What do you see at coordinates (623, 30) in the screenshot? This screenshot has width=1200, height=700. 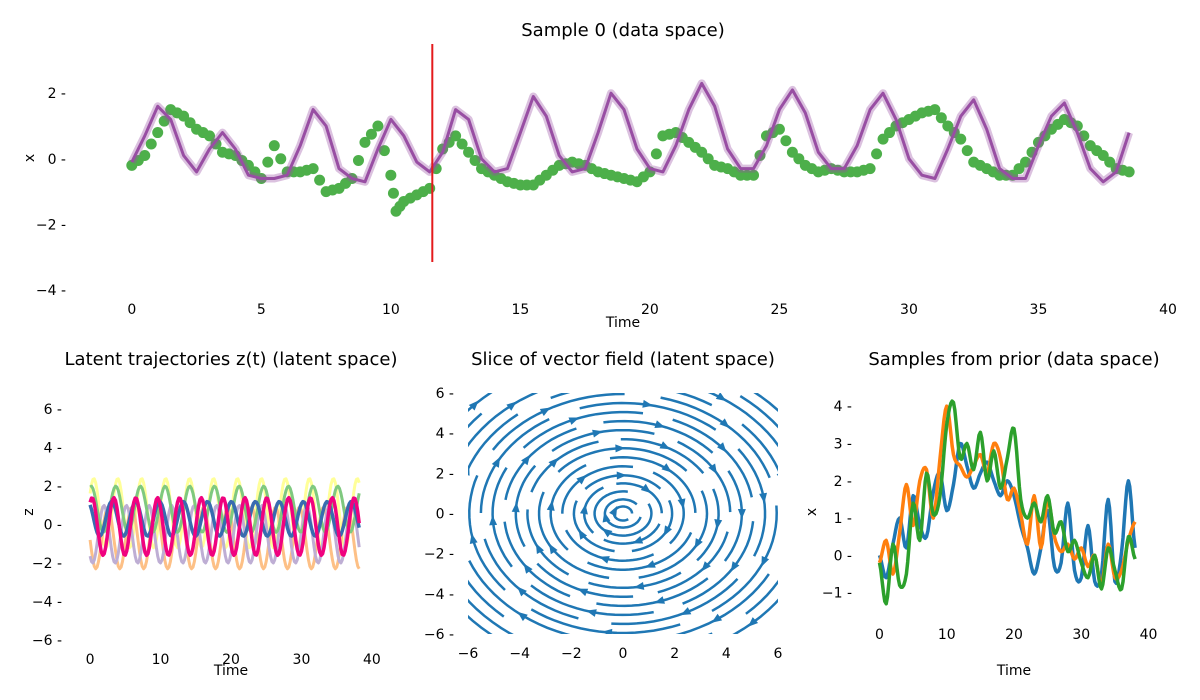 I see `sample-panel-title: Sample 0 (data space)` at bounding box center [623, 30].